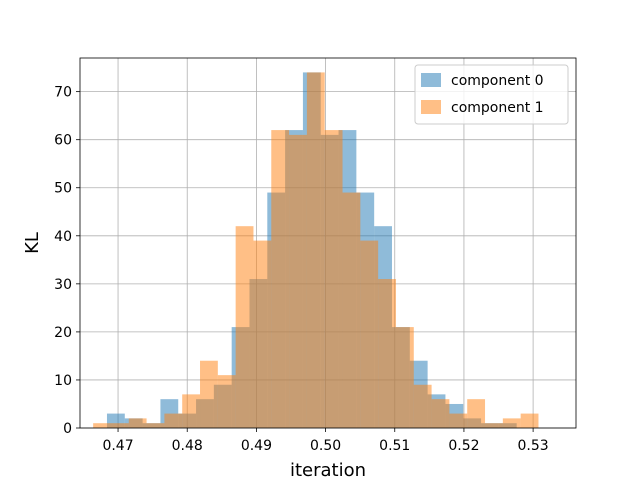 The width and height of the screenshot is (640, 480). Describe the element at coordinates (256, 446) in the screenshot. I see `x-tick-label: 0.49` at that location.